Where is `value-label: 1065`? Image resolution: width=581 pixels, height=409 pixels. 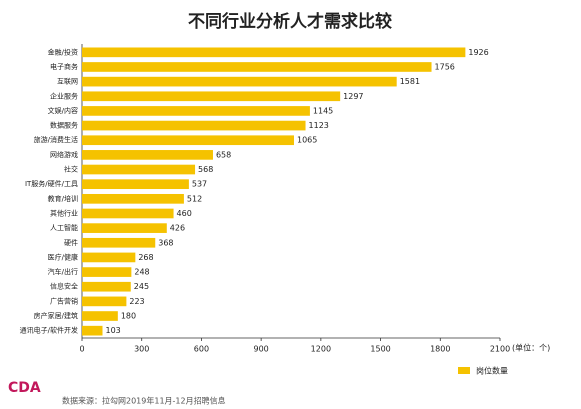 value-label: 1065 is located at coordinates (307, 140).